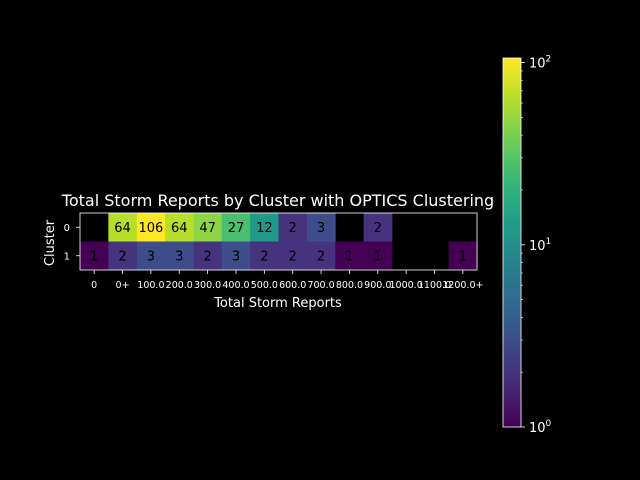 This screenshot has height=480, width=640. I want to click on cell-value-label: 12, so click(264, 228).